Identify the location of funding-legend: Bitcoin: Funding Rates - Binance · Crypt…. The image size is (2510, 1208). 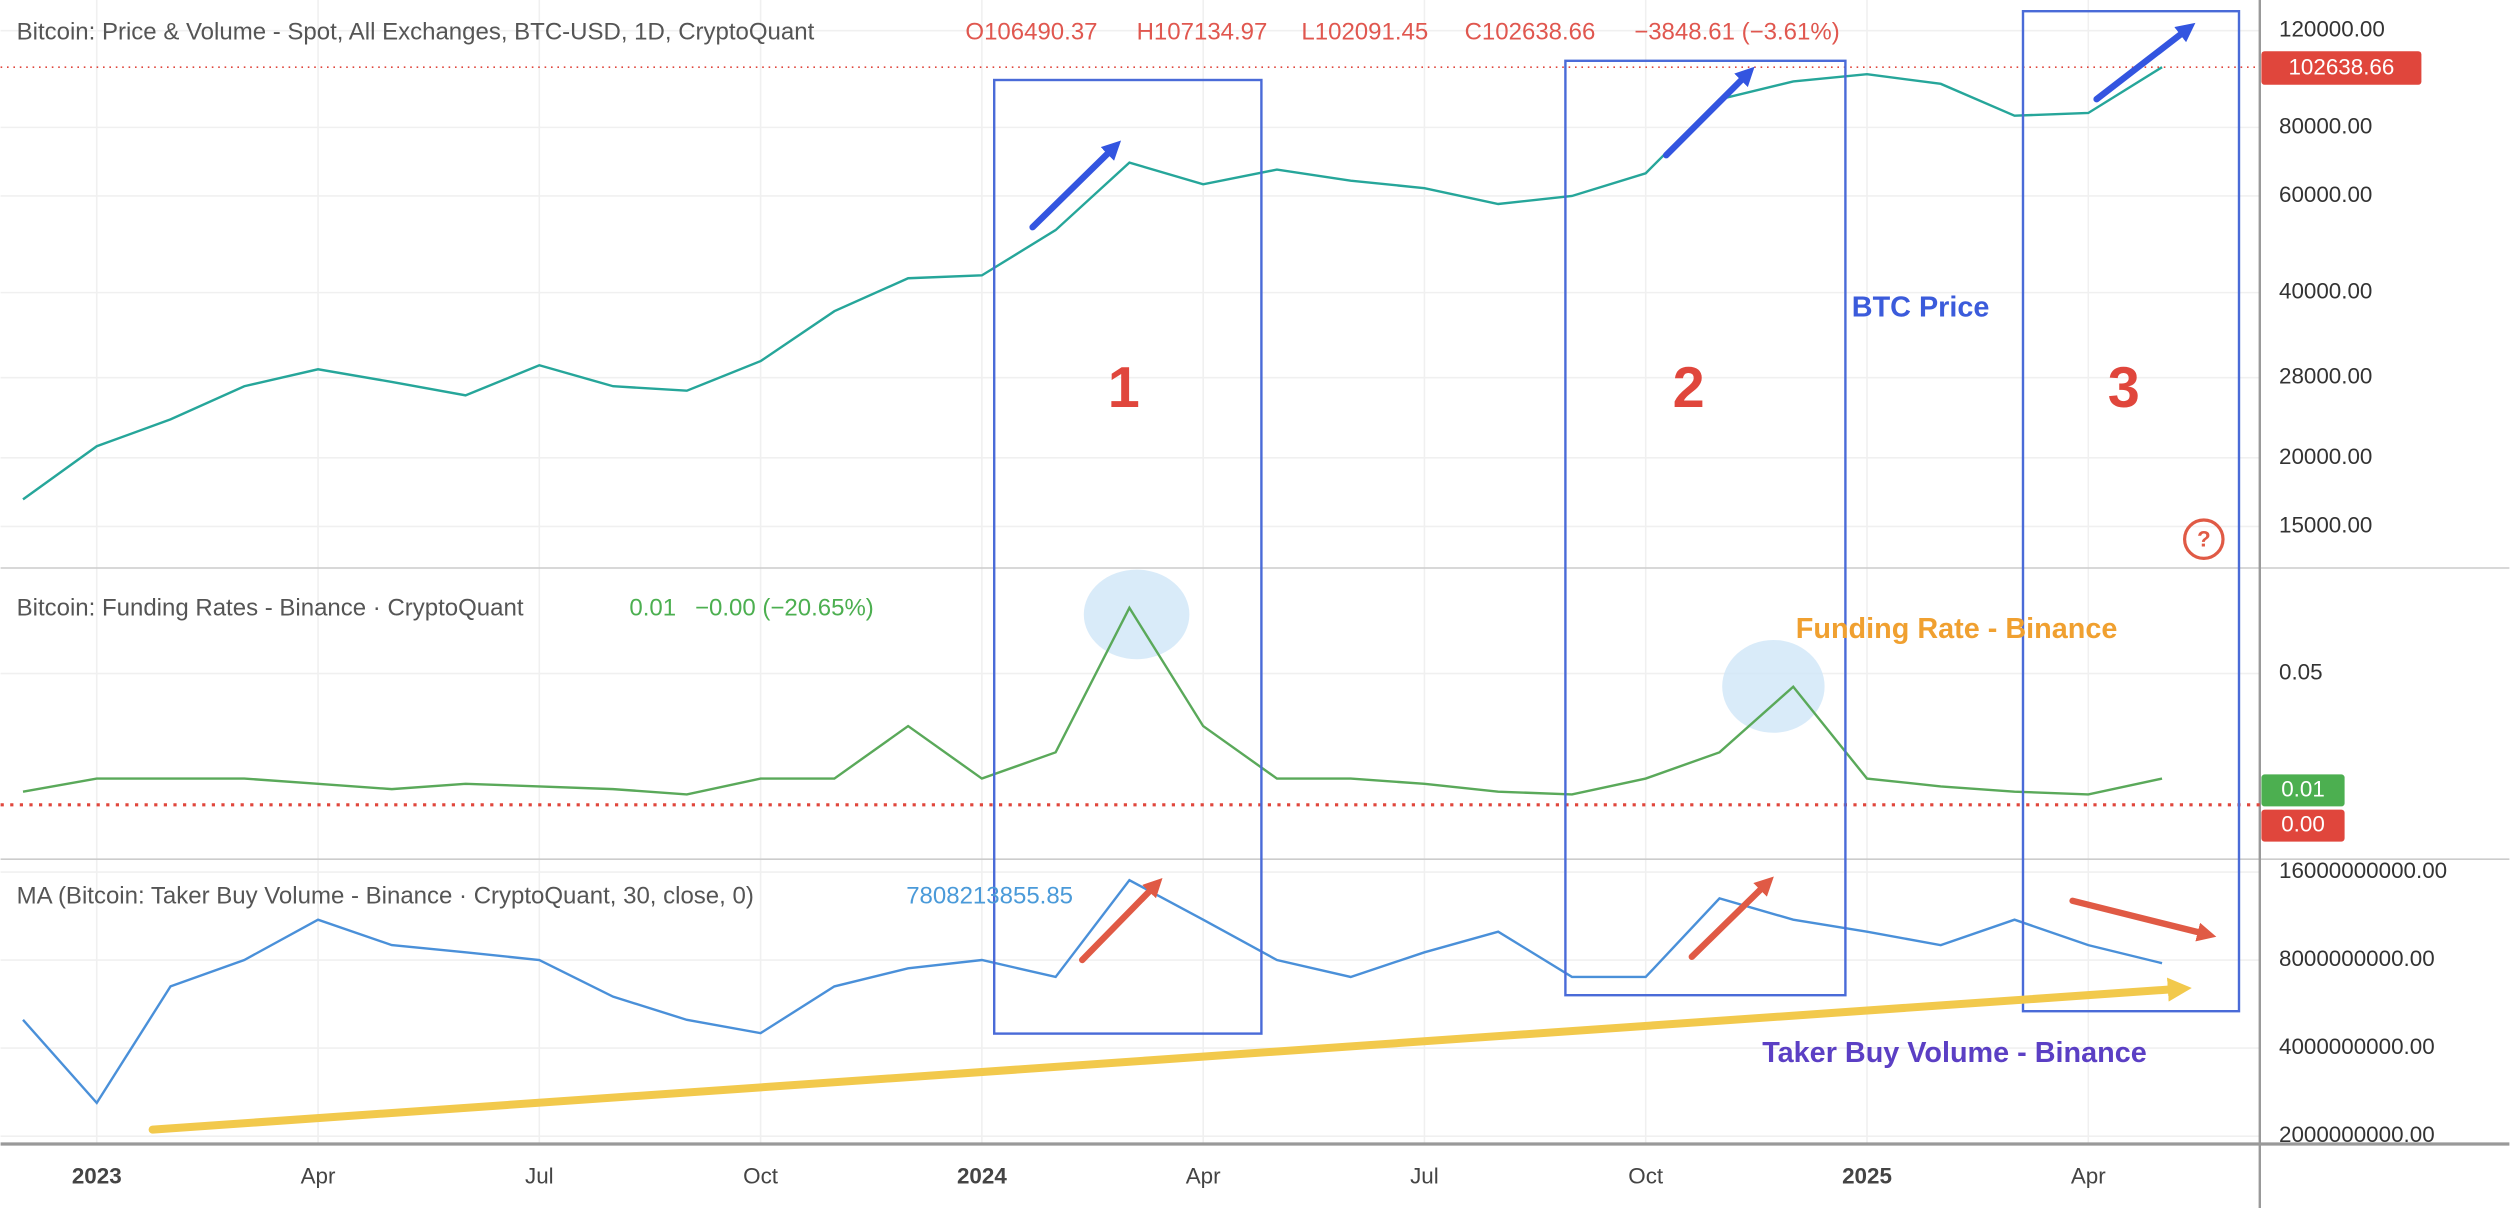
(445, 608).